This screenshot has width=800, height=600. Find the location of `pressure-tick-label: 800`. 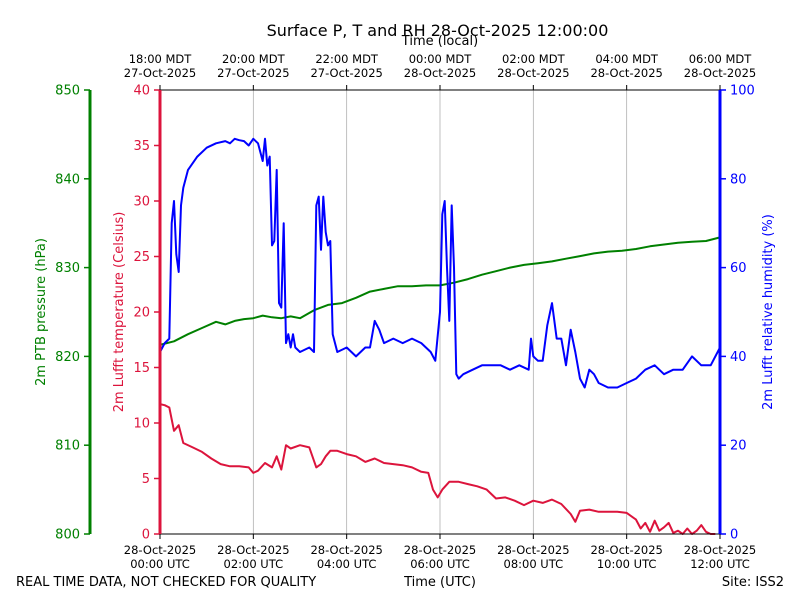

pressure-tick-label: 800 is located at coordinates (67, 535).